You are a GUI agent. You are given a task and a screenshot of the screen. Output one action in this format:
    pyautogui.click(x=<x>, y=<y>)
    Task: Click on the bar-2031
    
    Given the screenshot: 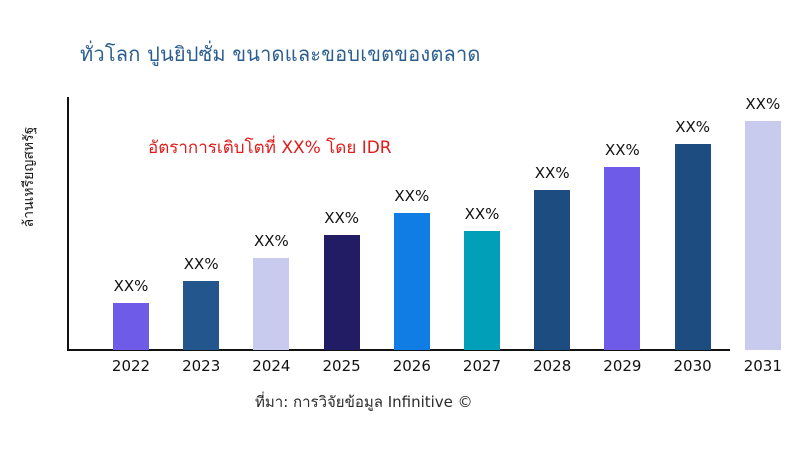 What is the action you would take?
    pyautogui.click(x=762, y=235)
    